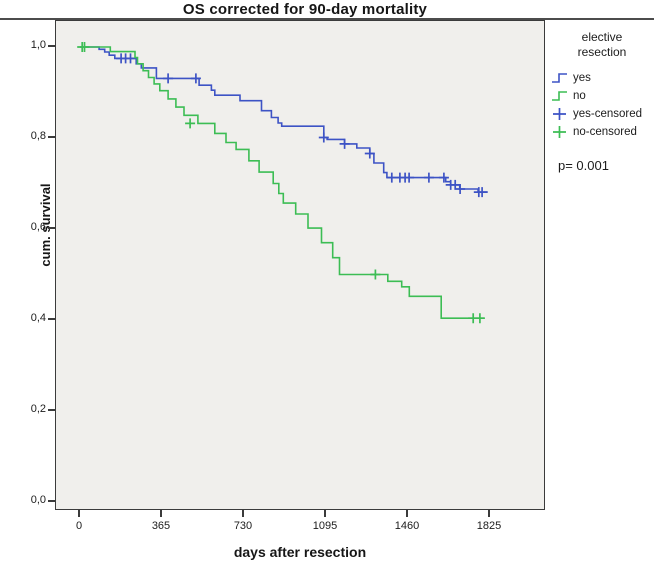 The image size is (654, 568). I want to click on legend-label-yes-censored: yes-censored, so click(608, 114).